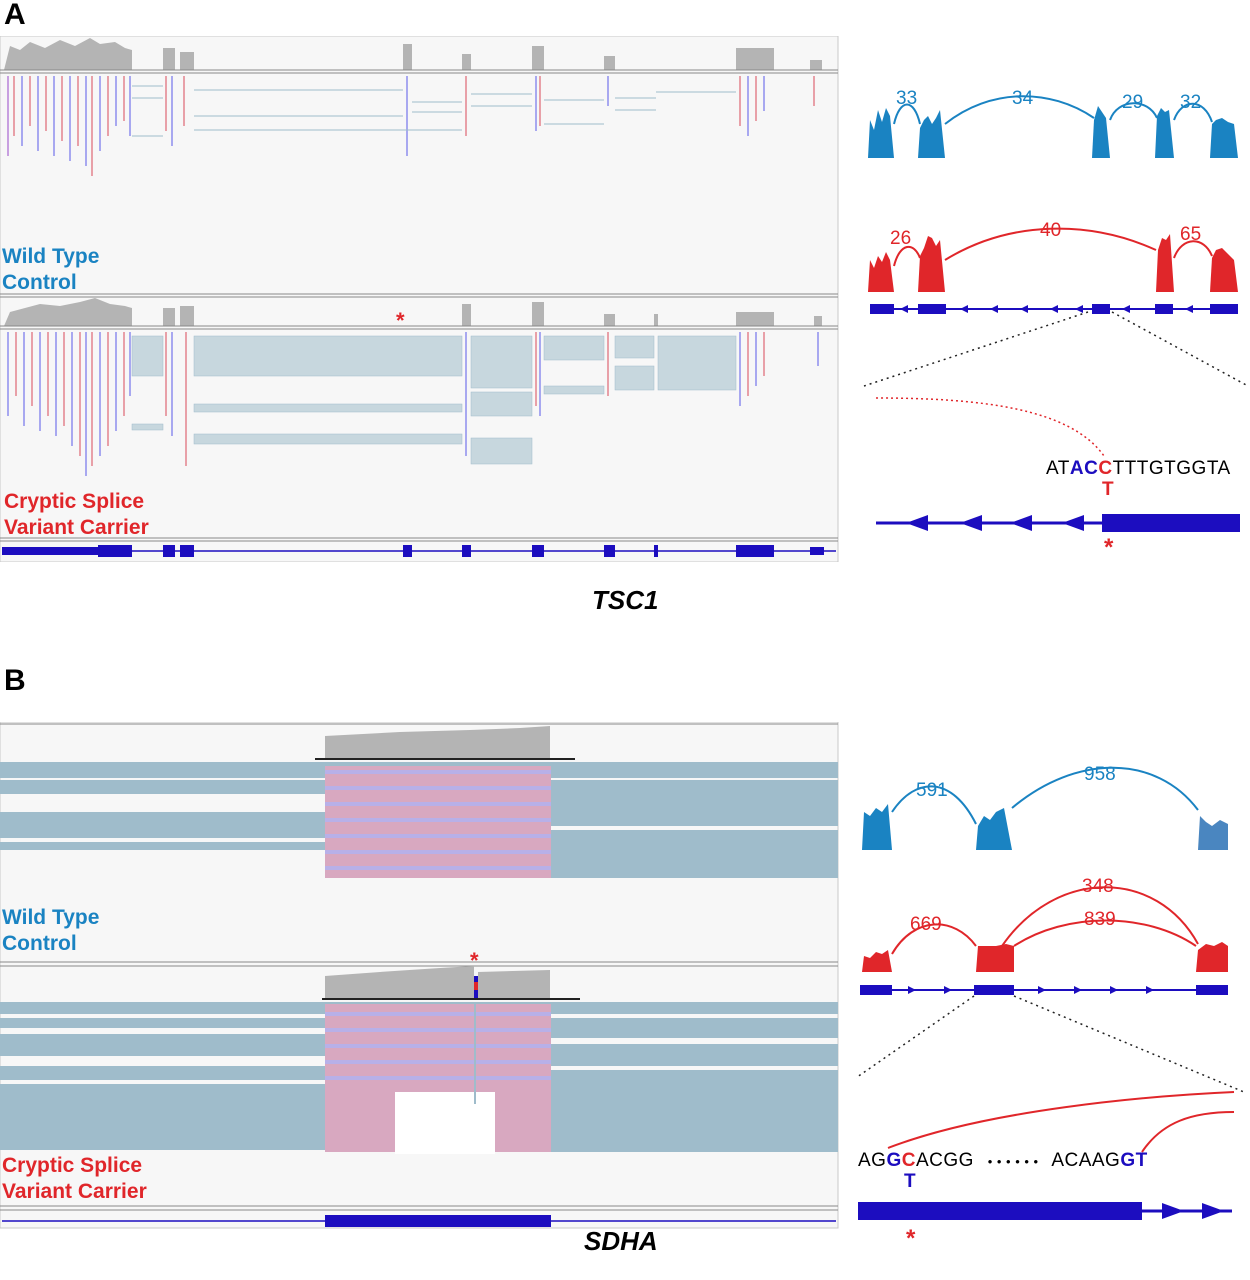 The height and width of the screenshot is (1280, 1250). What do you see at coordinates (419, 1221) in the screenshot?
I see `panel-b-gene-model` at bounding box center [419, 1221].